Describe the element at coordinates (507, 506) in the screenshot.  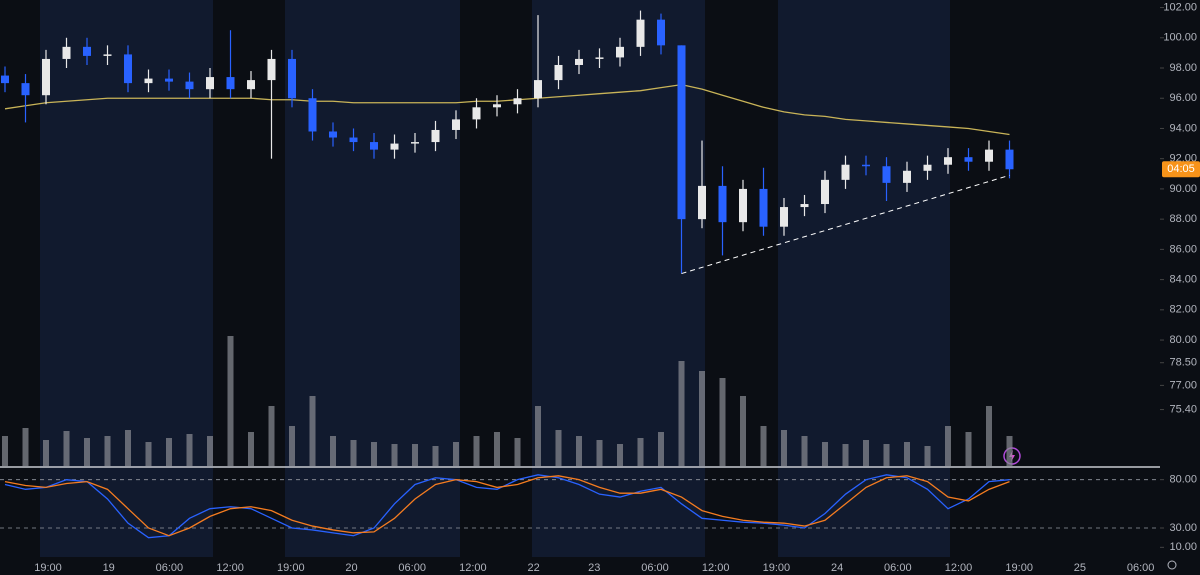
I see `oscillator-line` at that location.